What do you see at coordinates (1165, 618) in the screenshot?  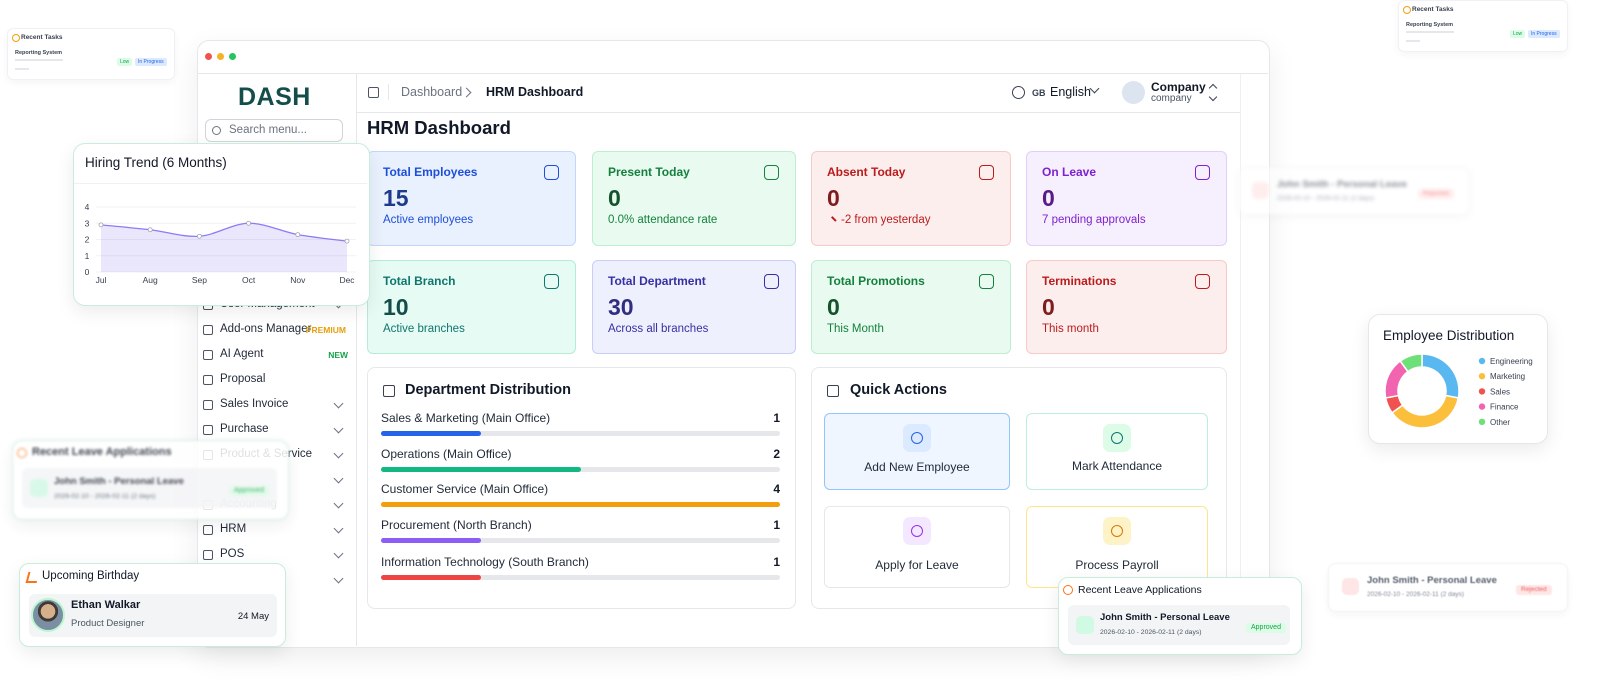 I see `leave-name: John Smith - Personal Leave` at bounding box center [1165, 618].